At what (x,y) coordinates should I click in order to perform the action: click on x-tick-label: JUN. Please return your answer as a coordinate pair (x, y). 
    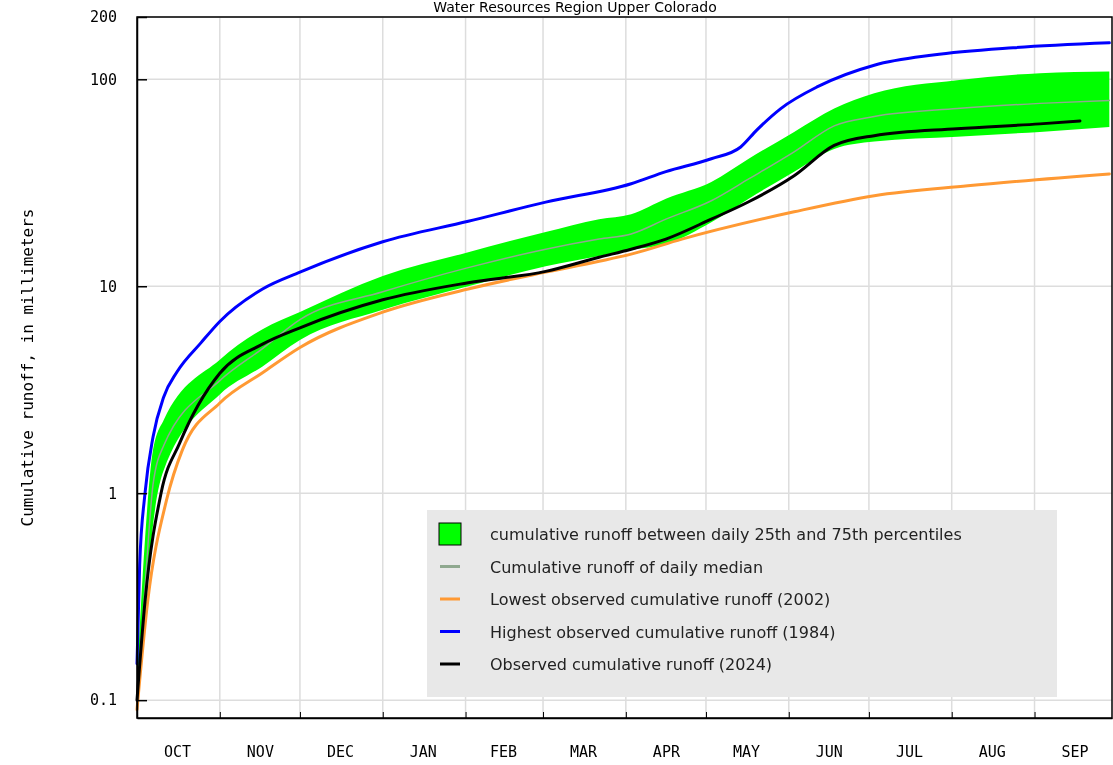
    Looking at the image, I should click on (829, 751).